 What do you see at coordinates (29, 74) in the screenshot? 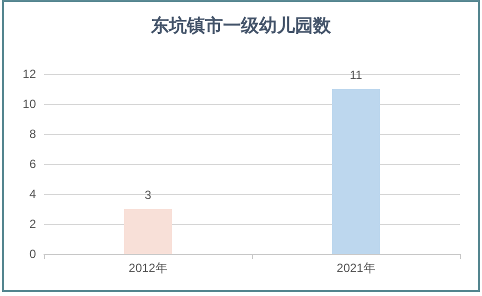
I see `y-tick-label: 12` at bounding box center [29, 74].